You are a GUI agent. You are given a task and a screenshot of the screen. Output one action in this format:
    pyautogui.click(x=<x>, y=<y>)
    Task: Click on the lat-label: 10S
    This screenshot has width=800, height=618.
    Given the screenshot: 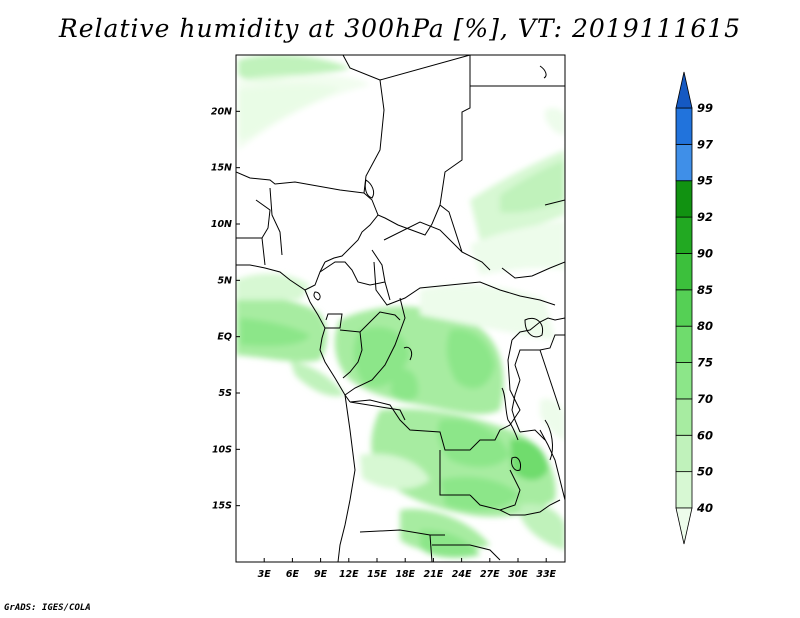 What is the action you would take?
    pyautogui.click(x=222, y=449)
    